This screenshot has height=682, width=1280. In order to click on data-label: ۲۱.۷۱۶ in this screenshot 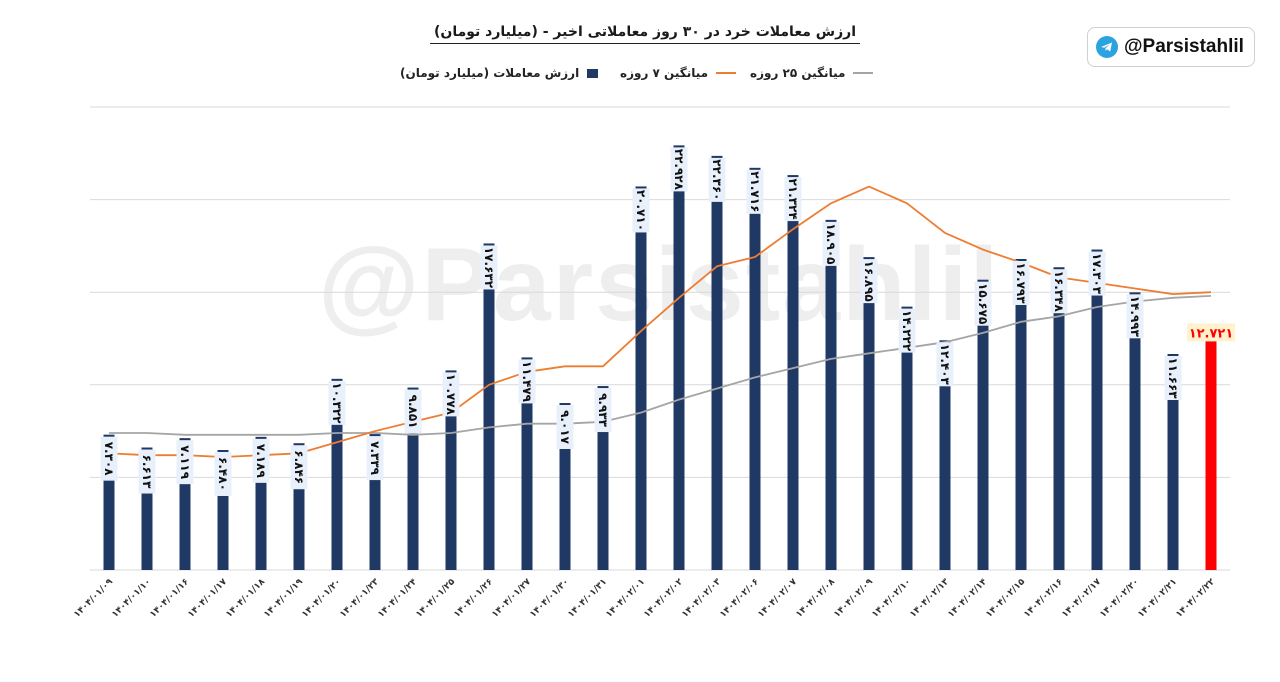, I will do `click(755, 191)`.